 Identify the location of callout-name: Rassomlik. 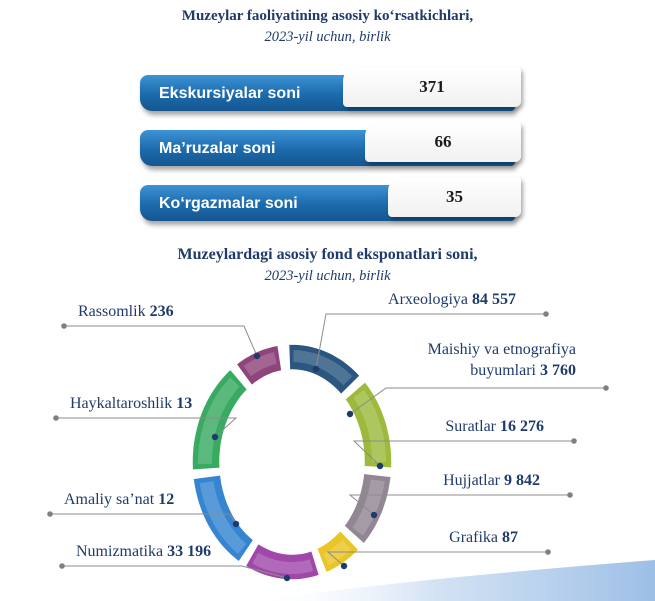
(114, 311).